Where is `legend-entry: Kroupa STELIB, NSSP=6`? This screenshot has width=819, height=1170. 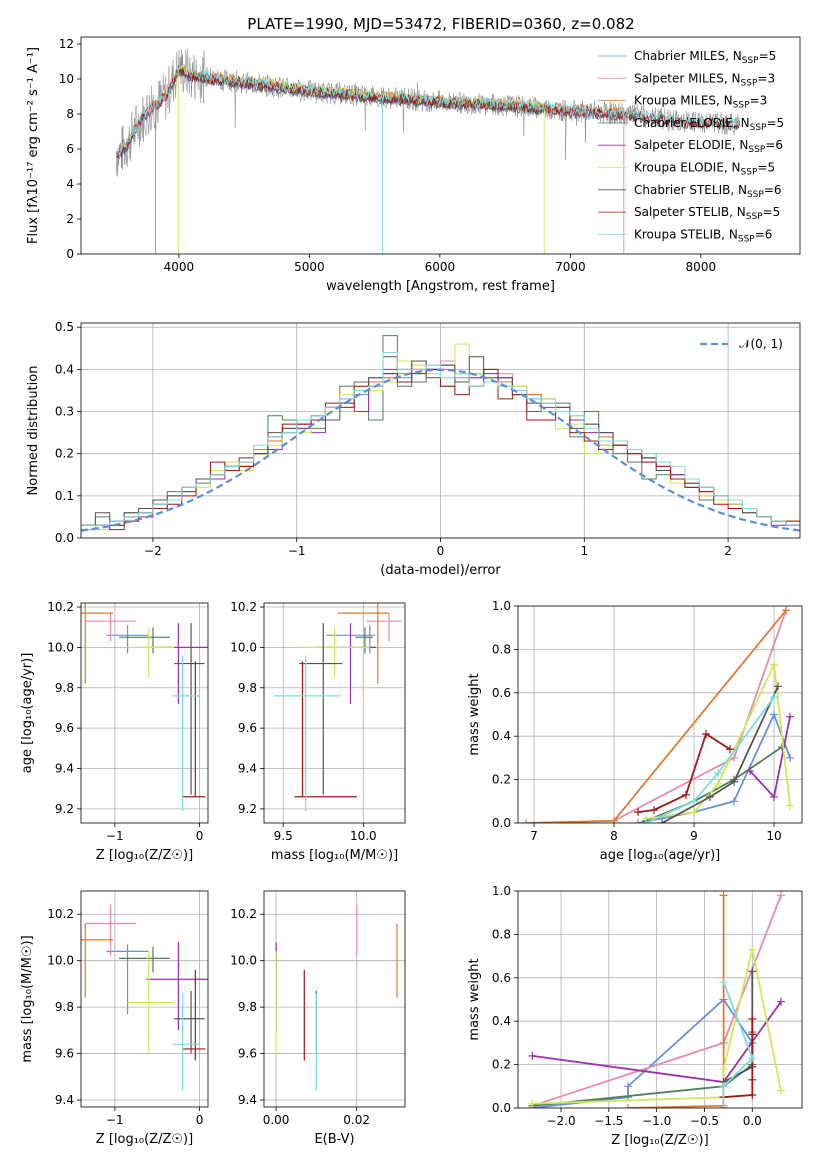
legend-entry: Kroupa STELIB, NSSP=6 is located at coordinates (703, 235).